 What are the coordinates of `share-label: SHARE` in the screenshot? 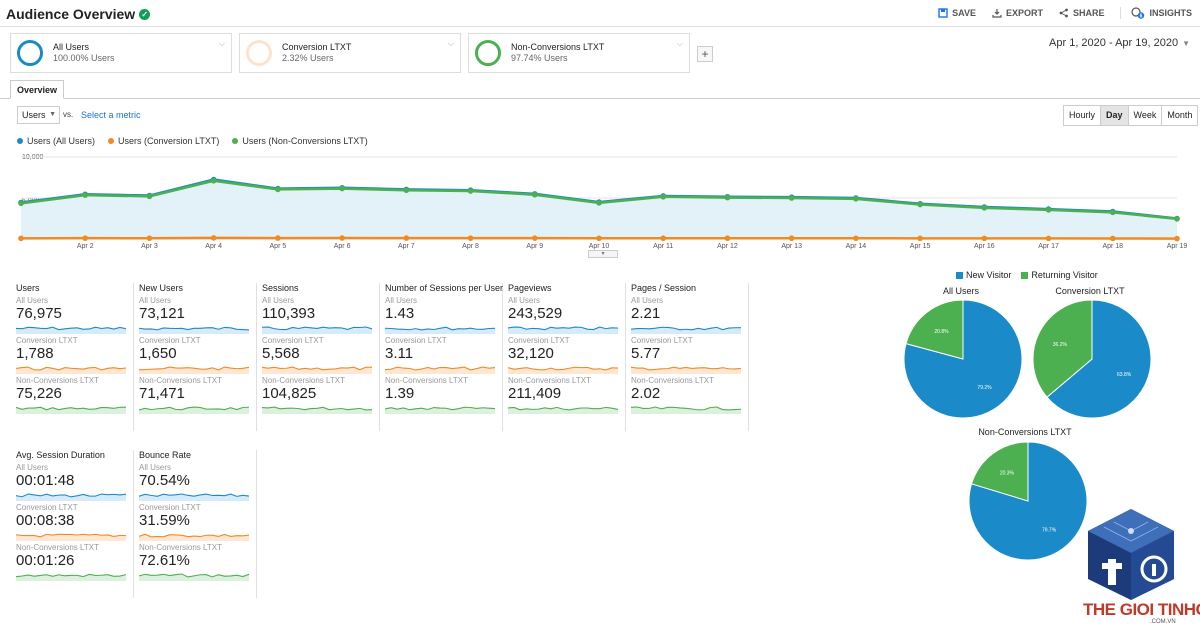 It's located at (1088, 13).